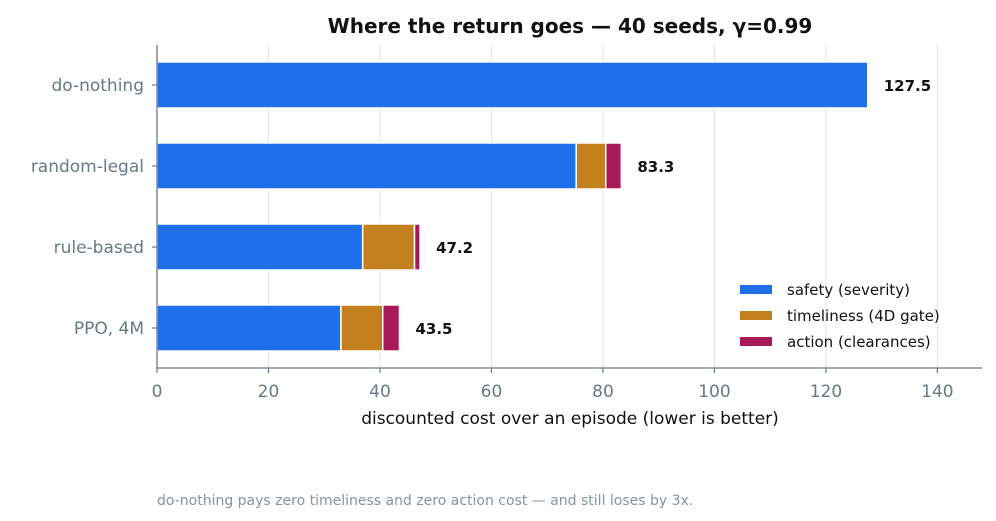 Image resolution: width=996 pixels, height=521 pixels. I want to click on x-tick-label: 40, so click(380, 392).